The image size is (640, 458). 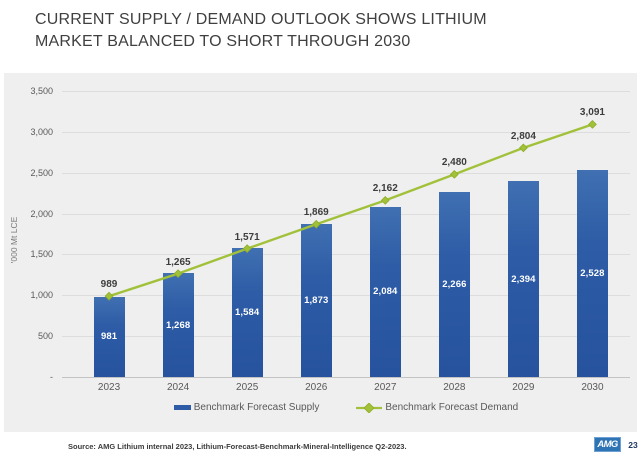 I want to click on supply-bar: 2,266, so click(x=454, y=284).